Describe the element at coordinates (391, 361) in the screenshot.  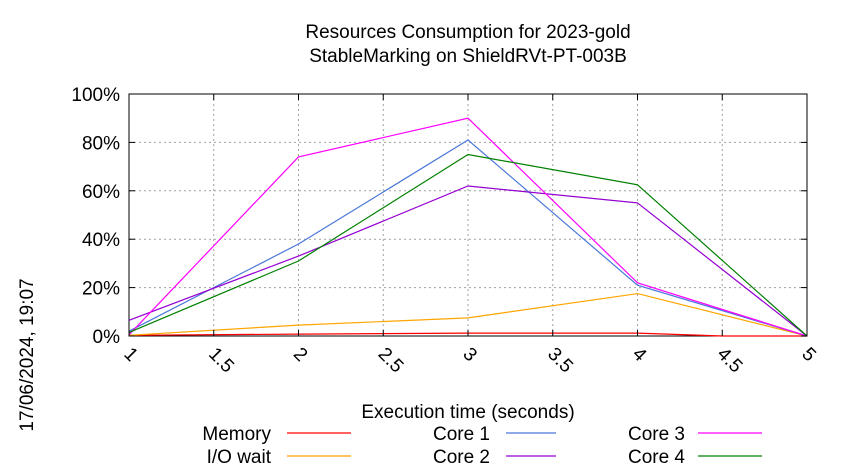
I see `x-tick-label: 2.5` at that location.